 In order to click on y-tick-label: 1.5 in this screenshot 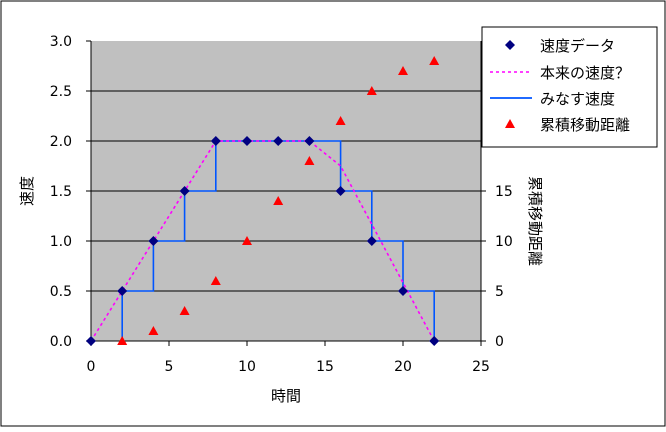, I will do `click(61, 192)`.